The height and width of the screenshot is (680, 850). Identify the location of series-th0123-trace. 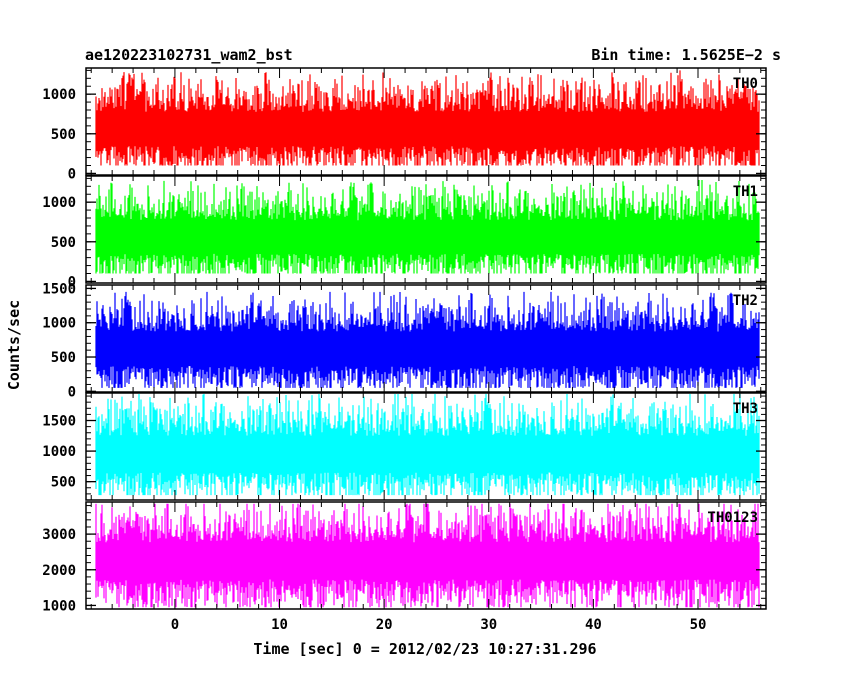
(427, 555).